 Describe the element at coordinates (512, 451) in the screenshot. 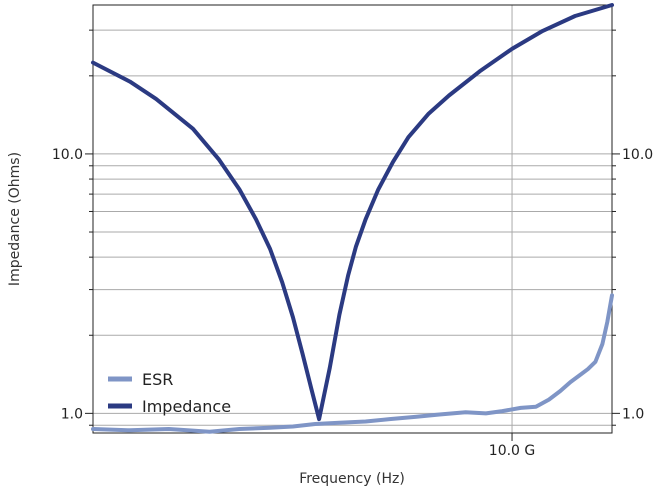

I see `x-tick-label: 10.0 G` at that location.